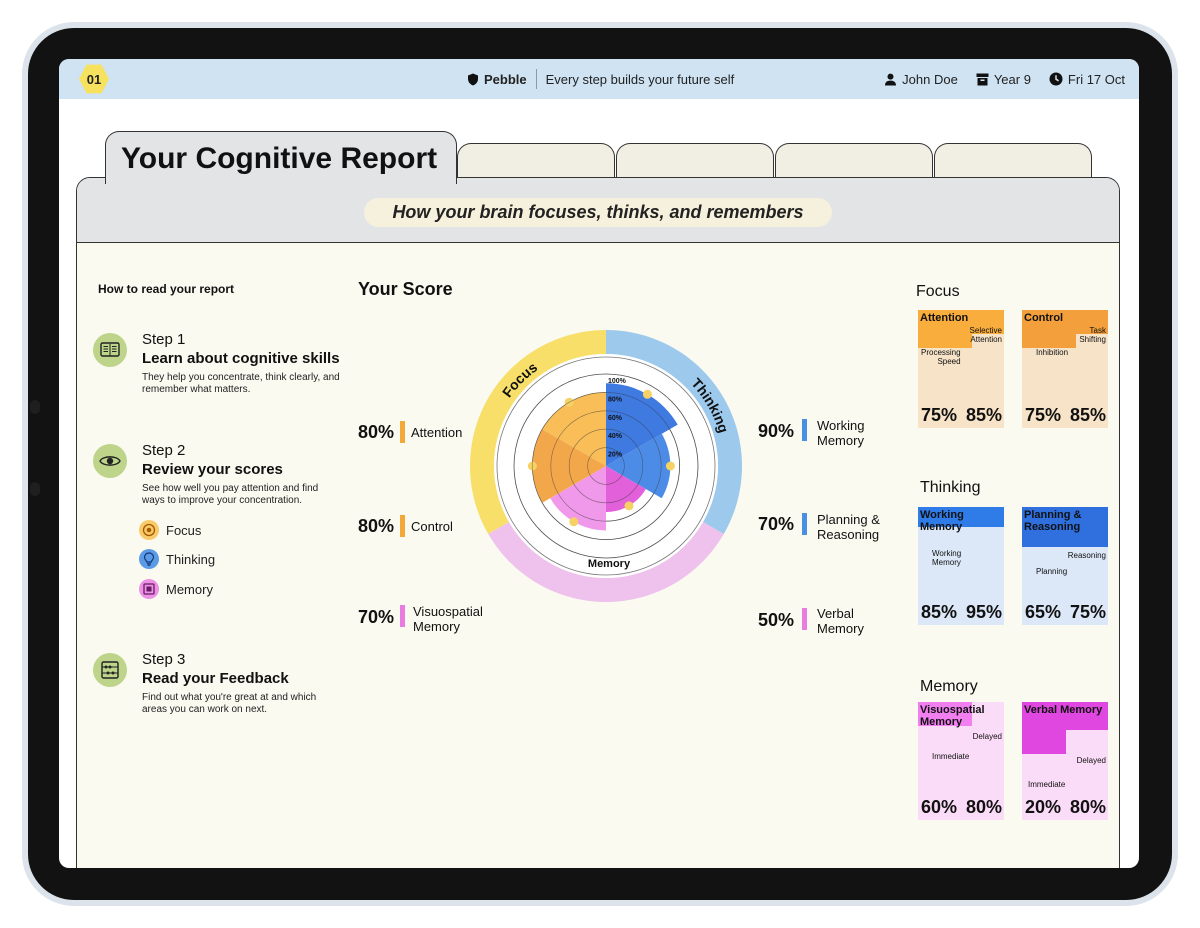  What do you see at coordinates (941, 357) in the screenshot?
I see `sub-skill-label: Processing Speed` at bounding box center [941, 357].